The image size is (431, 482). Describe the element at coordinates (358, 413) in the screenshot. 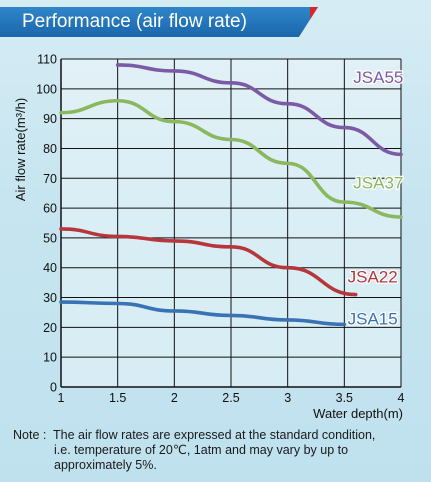

I see `x-axis-label: Water depth(m)` at that location.